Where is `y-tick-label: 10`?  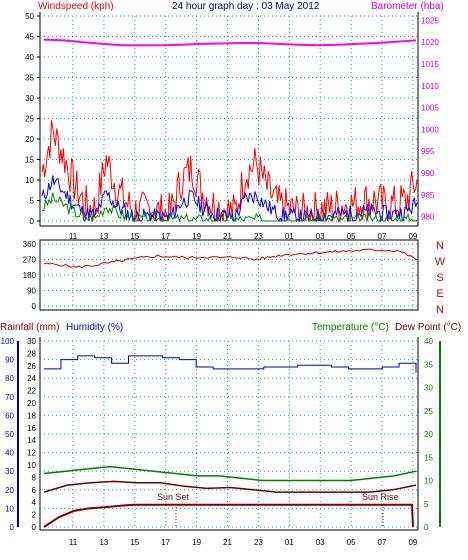 y-tick-label: 10 is located at coordinates (29, 180).